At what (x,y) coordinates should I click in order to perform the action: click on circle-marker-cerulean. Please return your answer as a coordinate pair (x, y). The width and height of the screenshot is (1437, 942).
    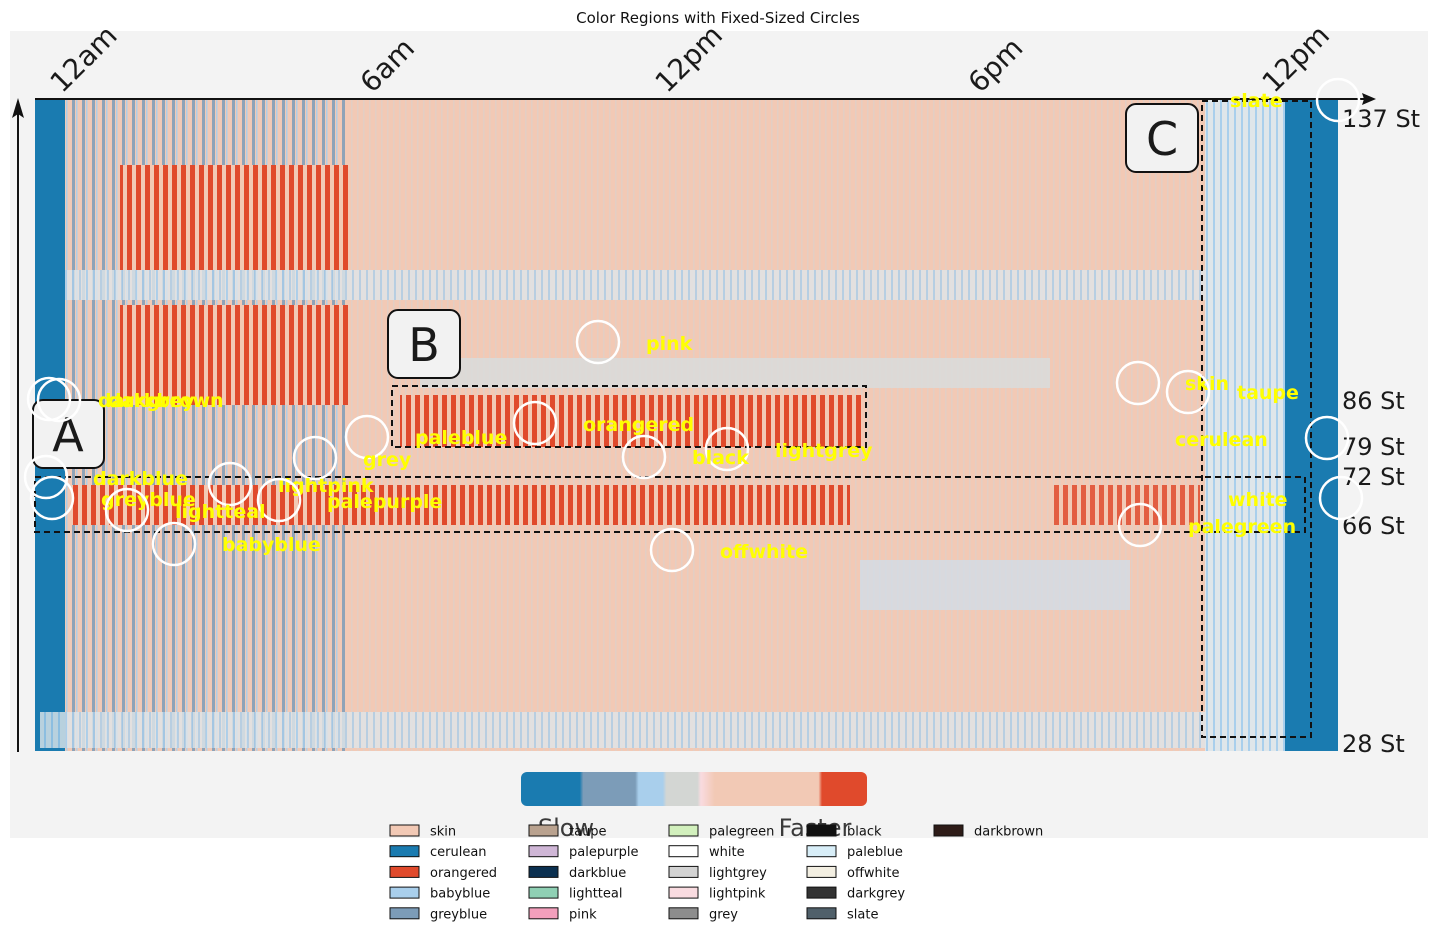
    Looking at the image, I should click on (1327, 438).